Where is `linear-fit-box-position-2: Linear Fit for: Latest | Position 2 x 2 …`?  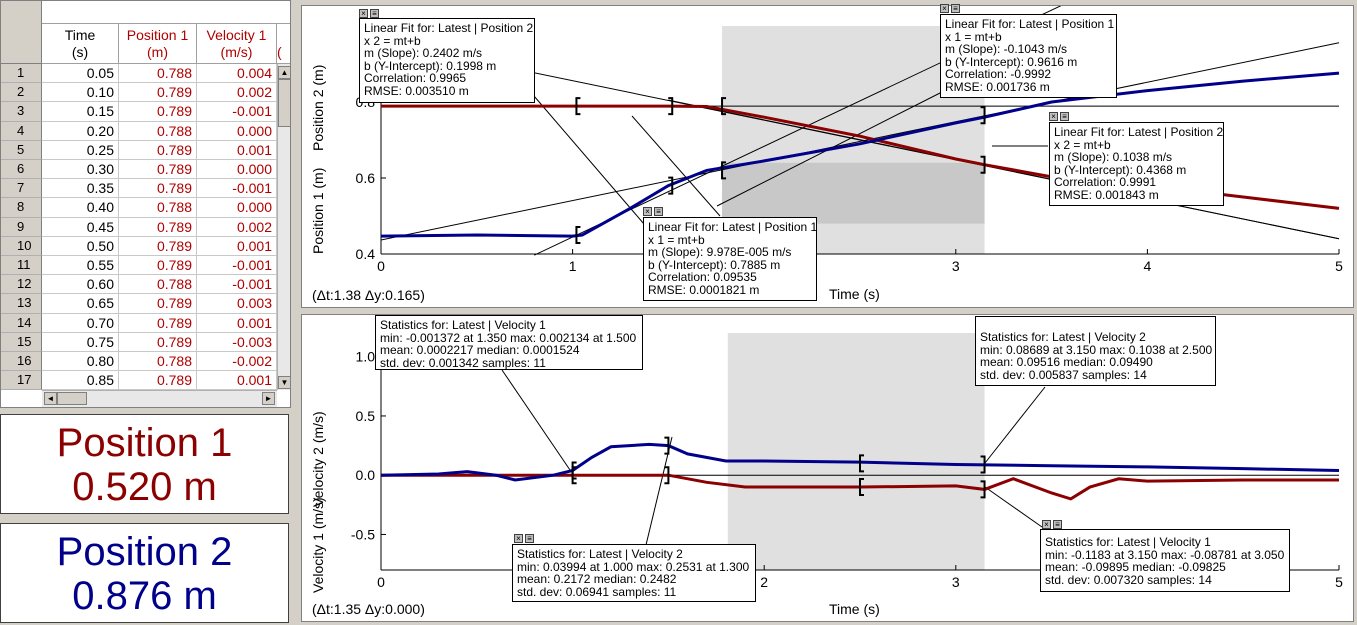
linear-fit-box-position-2: Linear Fit for: Latest | Position 2 x 2 … is located at coordinates (447, 60).